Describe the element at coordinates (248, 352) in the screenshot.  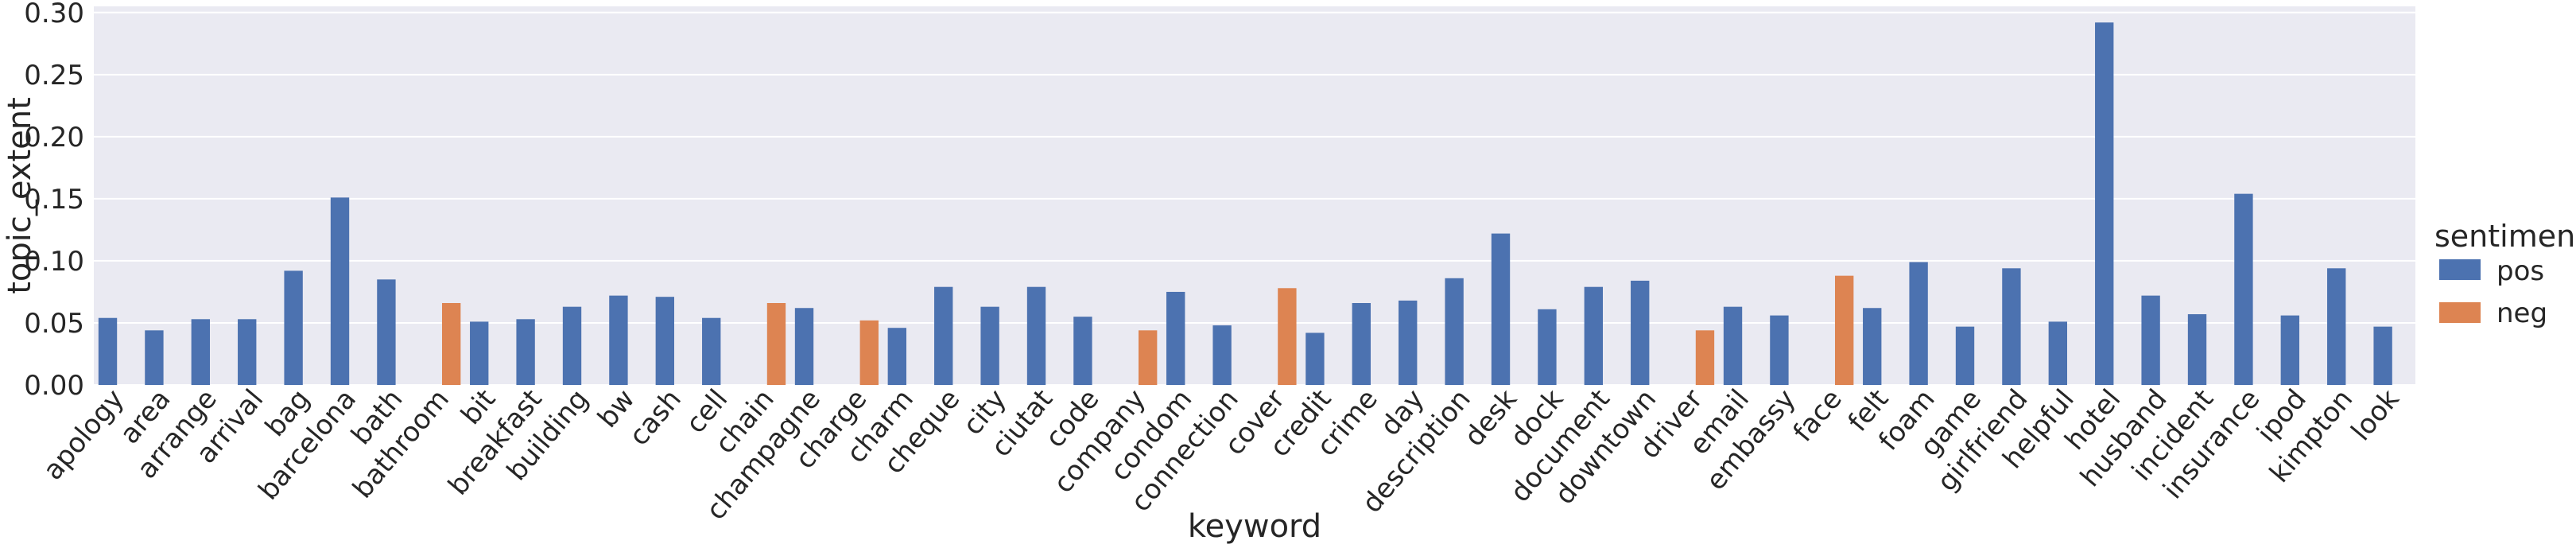
I see `bar-pos-arrival` at that location.